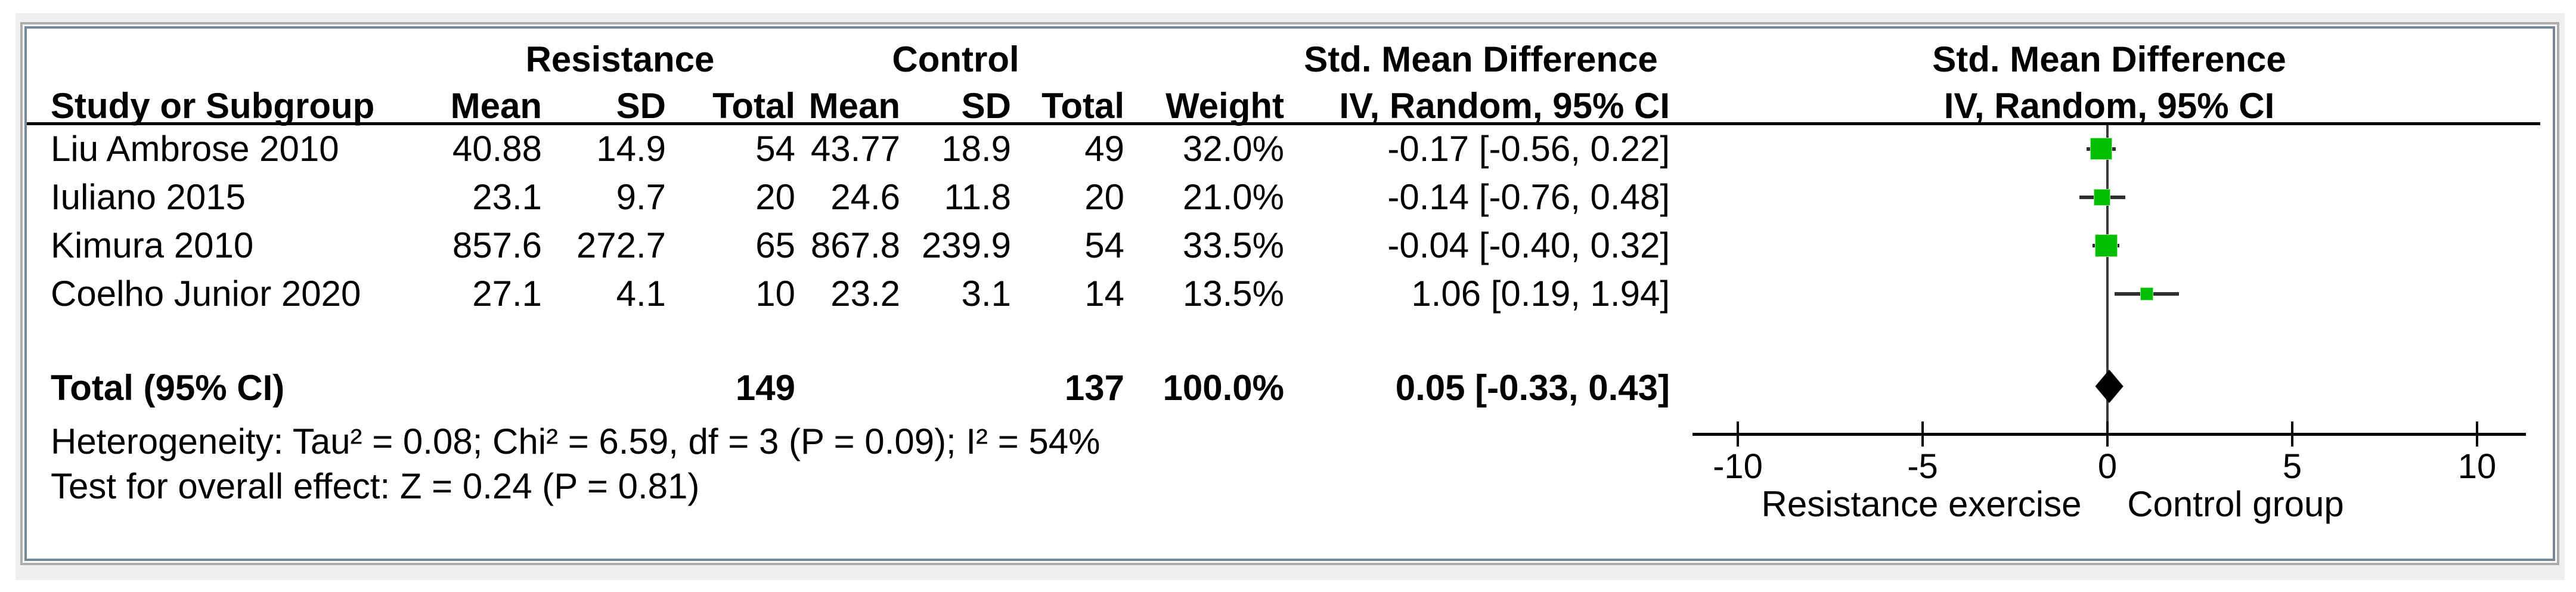  Describe the element at coordinates (1504, 106) in the screenshot. I see `col-header-iv: IV, Random, 95% CI` at that location.